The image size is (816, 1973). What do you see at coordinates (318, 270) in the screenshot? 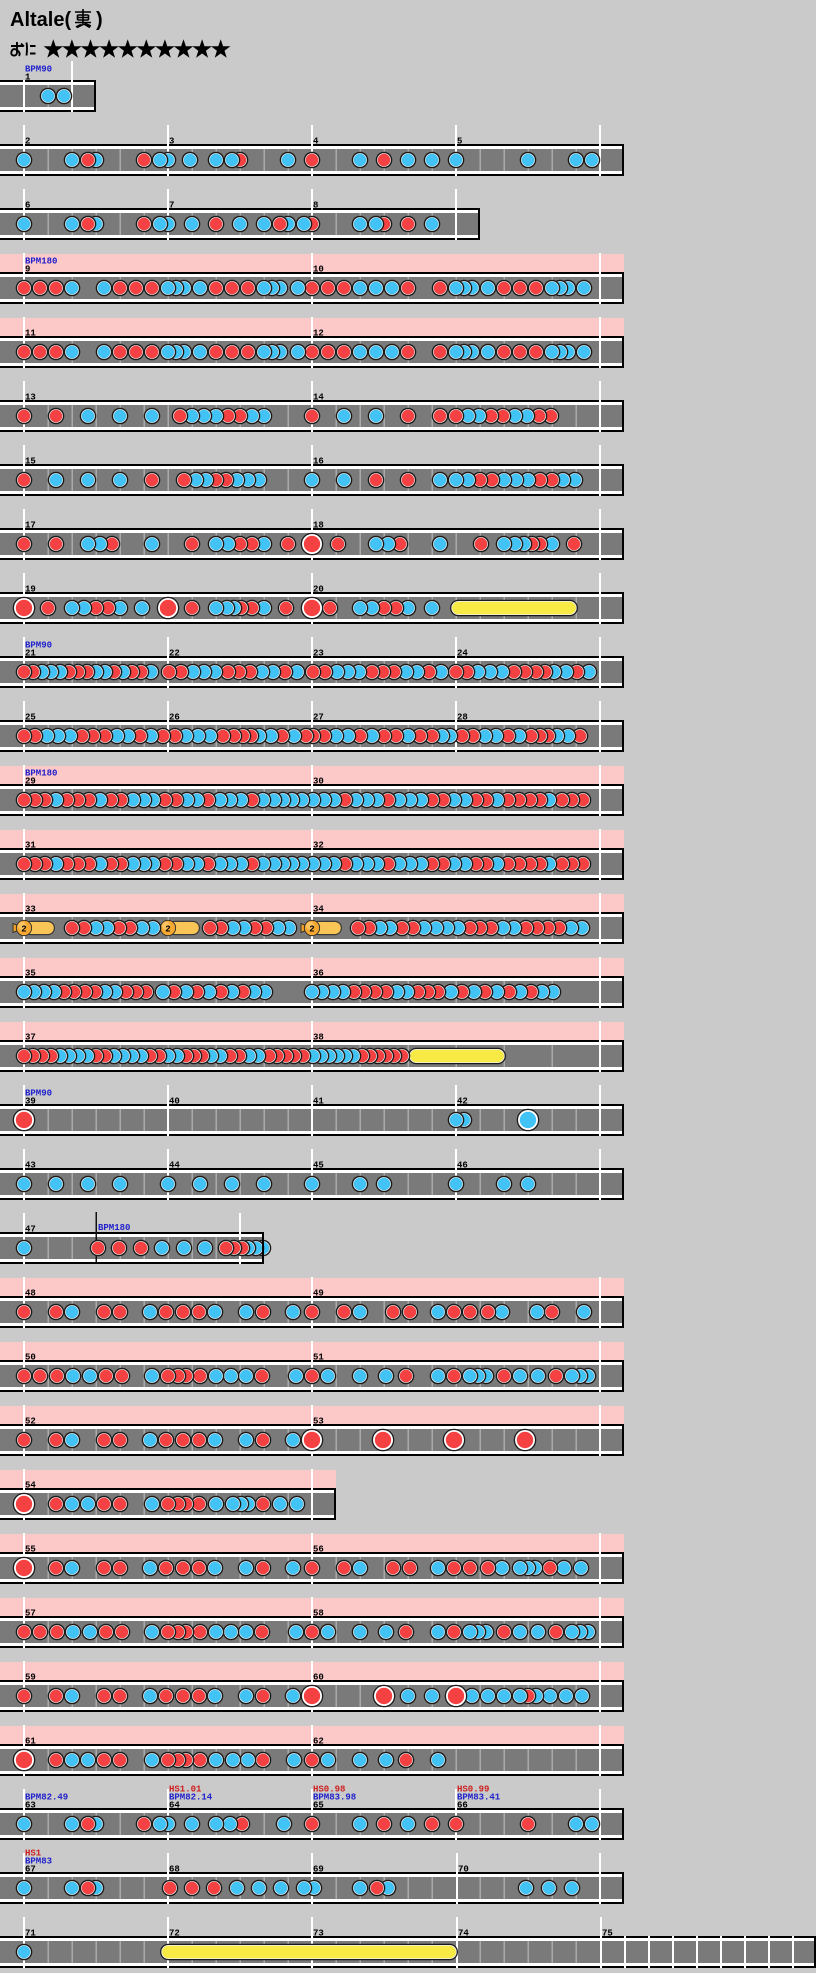
I see `svg-text: 10` at bounding box center [318, 270].